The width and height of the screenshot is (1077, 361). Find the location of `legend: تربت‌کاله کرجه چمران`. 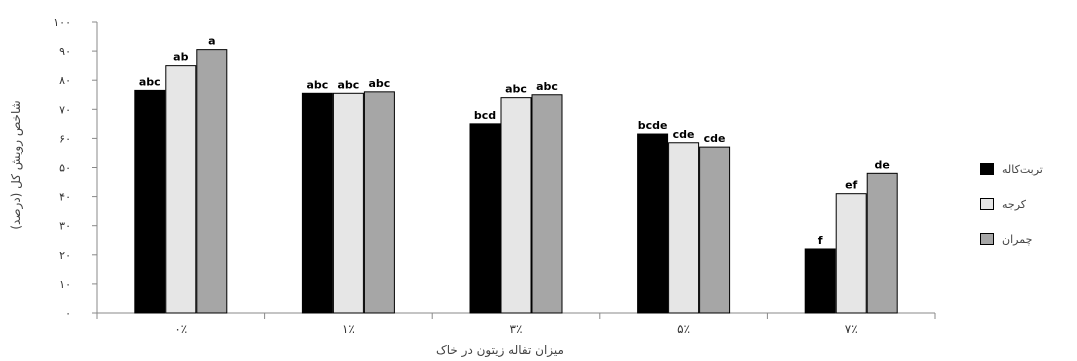

legend: تربت‌کاله کرجه چمران is located at coordinates (1027, 212).